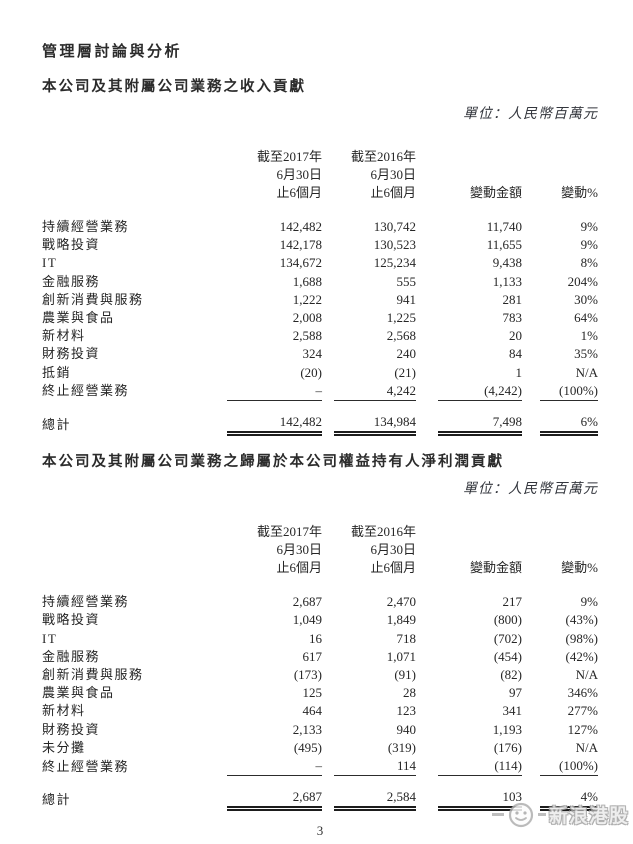  Describe the element at coordinates (57, 372) in the screenshot. I see `row-label: 抵銷` at that location.